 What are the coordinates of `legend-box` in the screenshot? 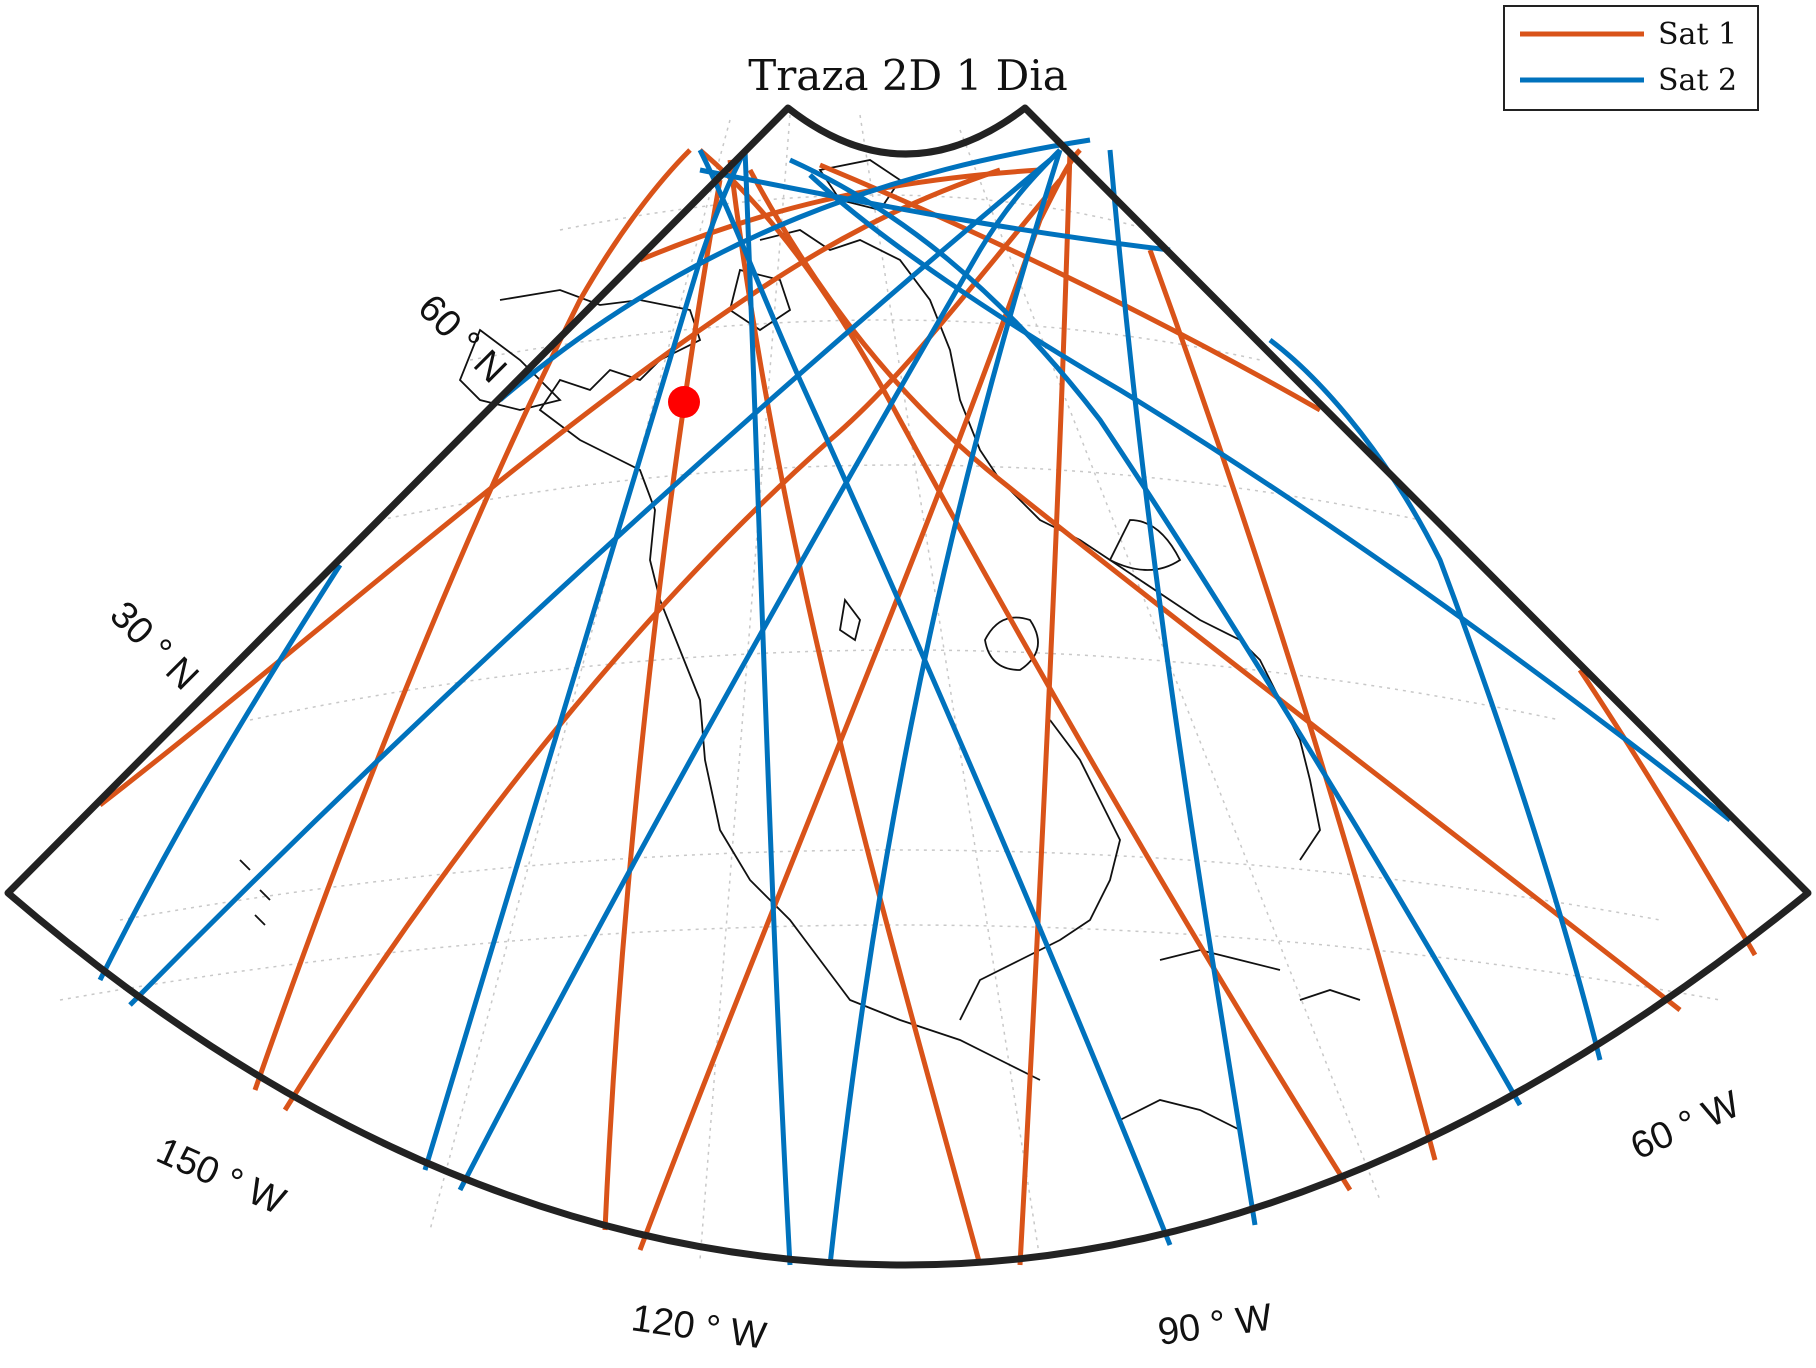 It's located at (1631, 58).